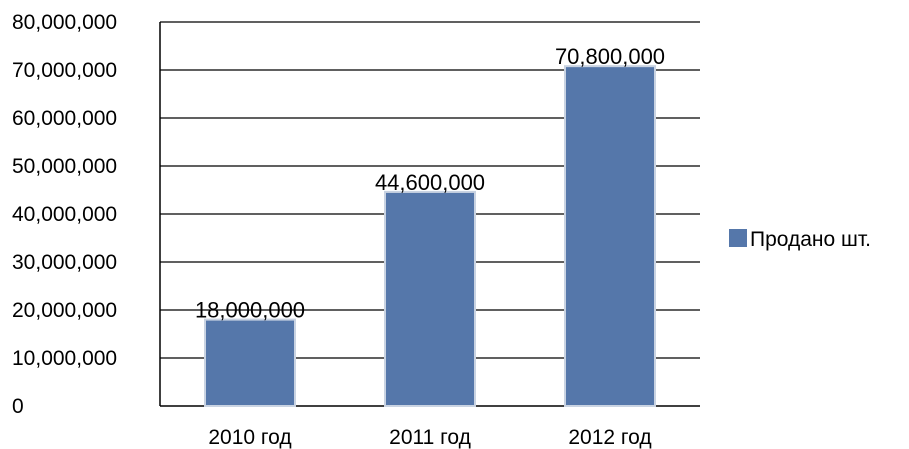  I want to click on y-tick-label: 80,000,000, so click(64, 22).